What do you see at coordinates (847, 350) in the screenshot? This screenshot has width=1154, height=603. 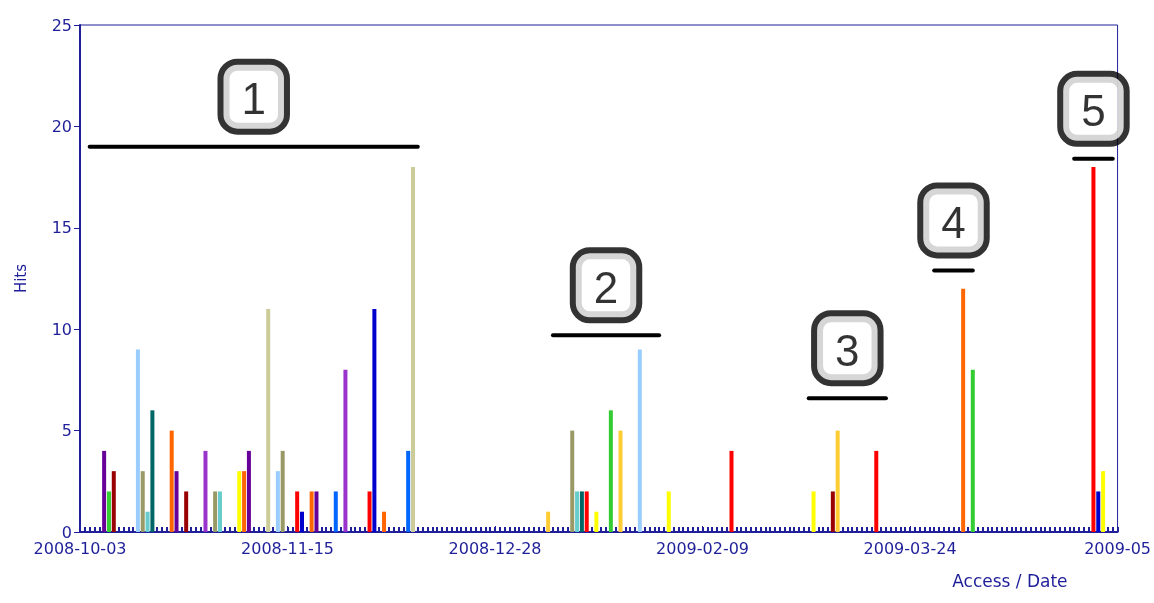 I see `annotation: 3` at bounding box center [847, 350].